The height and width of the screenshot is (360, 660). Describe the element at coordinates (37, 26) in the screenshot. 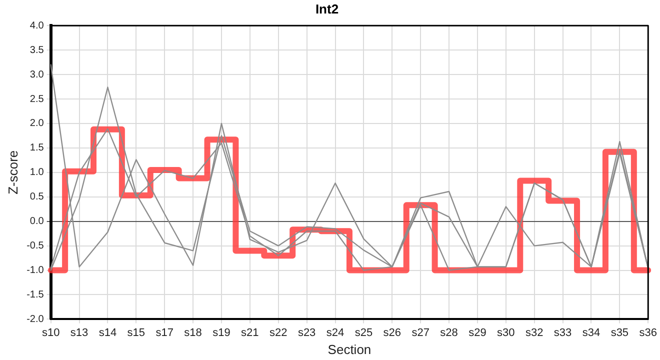

I see `y-tick-label: 4.0` at that location.